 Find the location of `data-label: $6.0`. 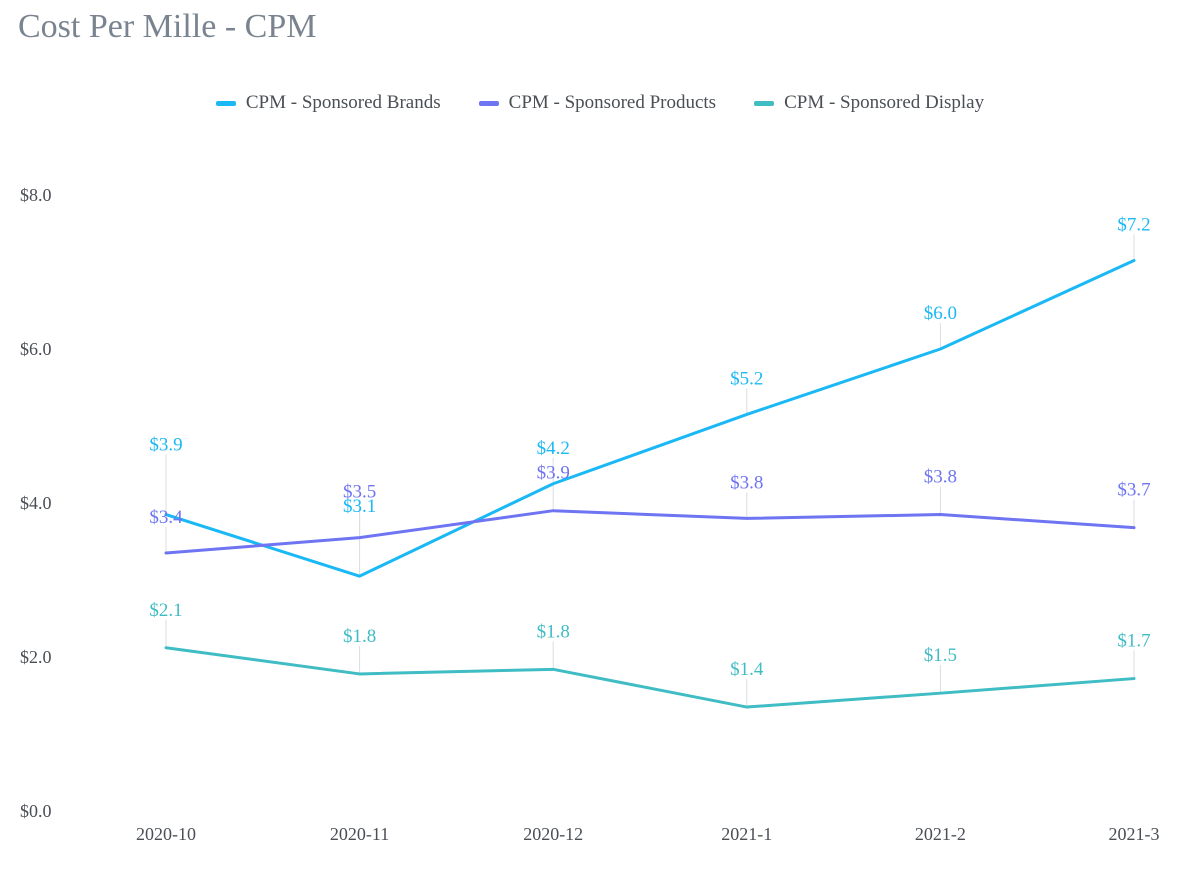

data-label: $6.0 is located at coordinates (940, 313).